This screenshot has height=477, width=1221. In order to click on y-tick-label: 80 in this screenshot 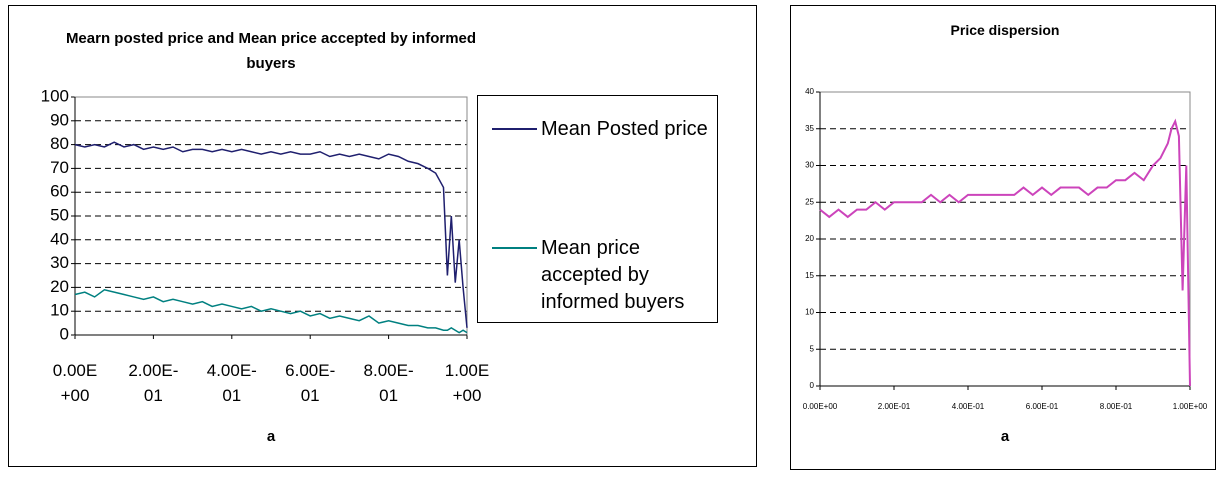, I will do `click(59, 143)`.